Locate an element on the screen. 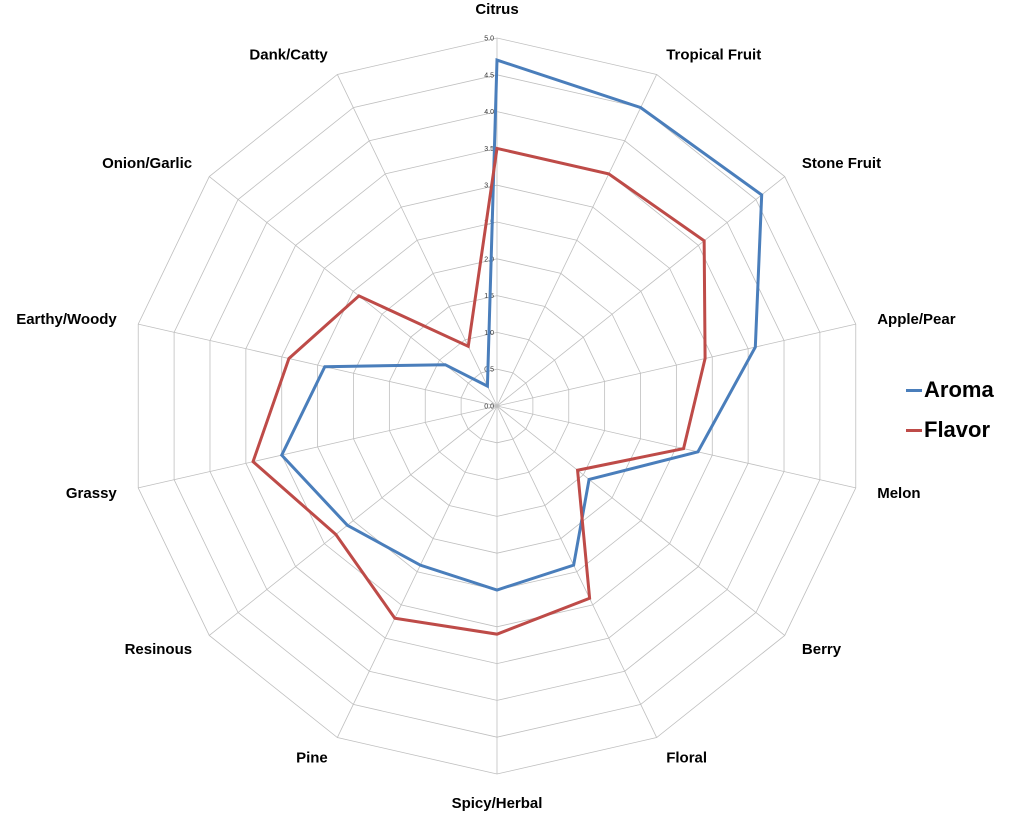 This screenshot has height=821, width=1024. axis-label: Spicy/Herbal is located at coordinates (497, 803).